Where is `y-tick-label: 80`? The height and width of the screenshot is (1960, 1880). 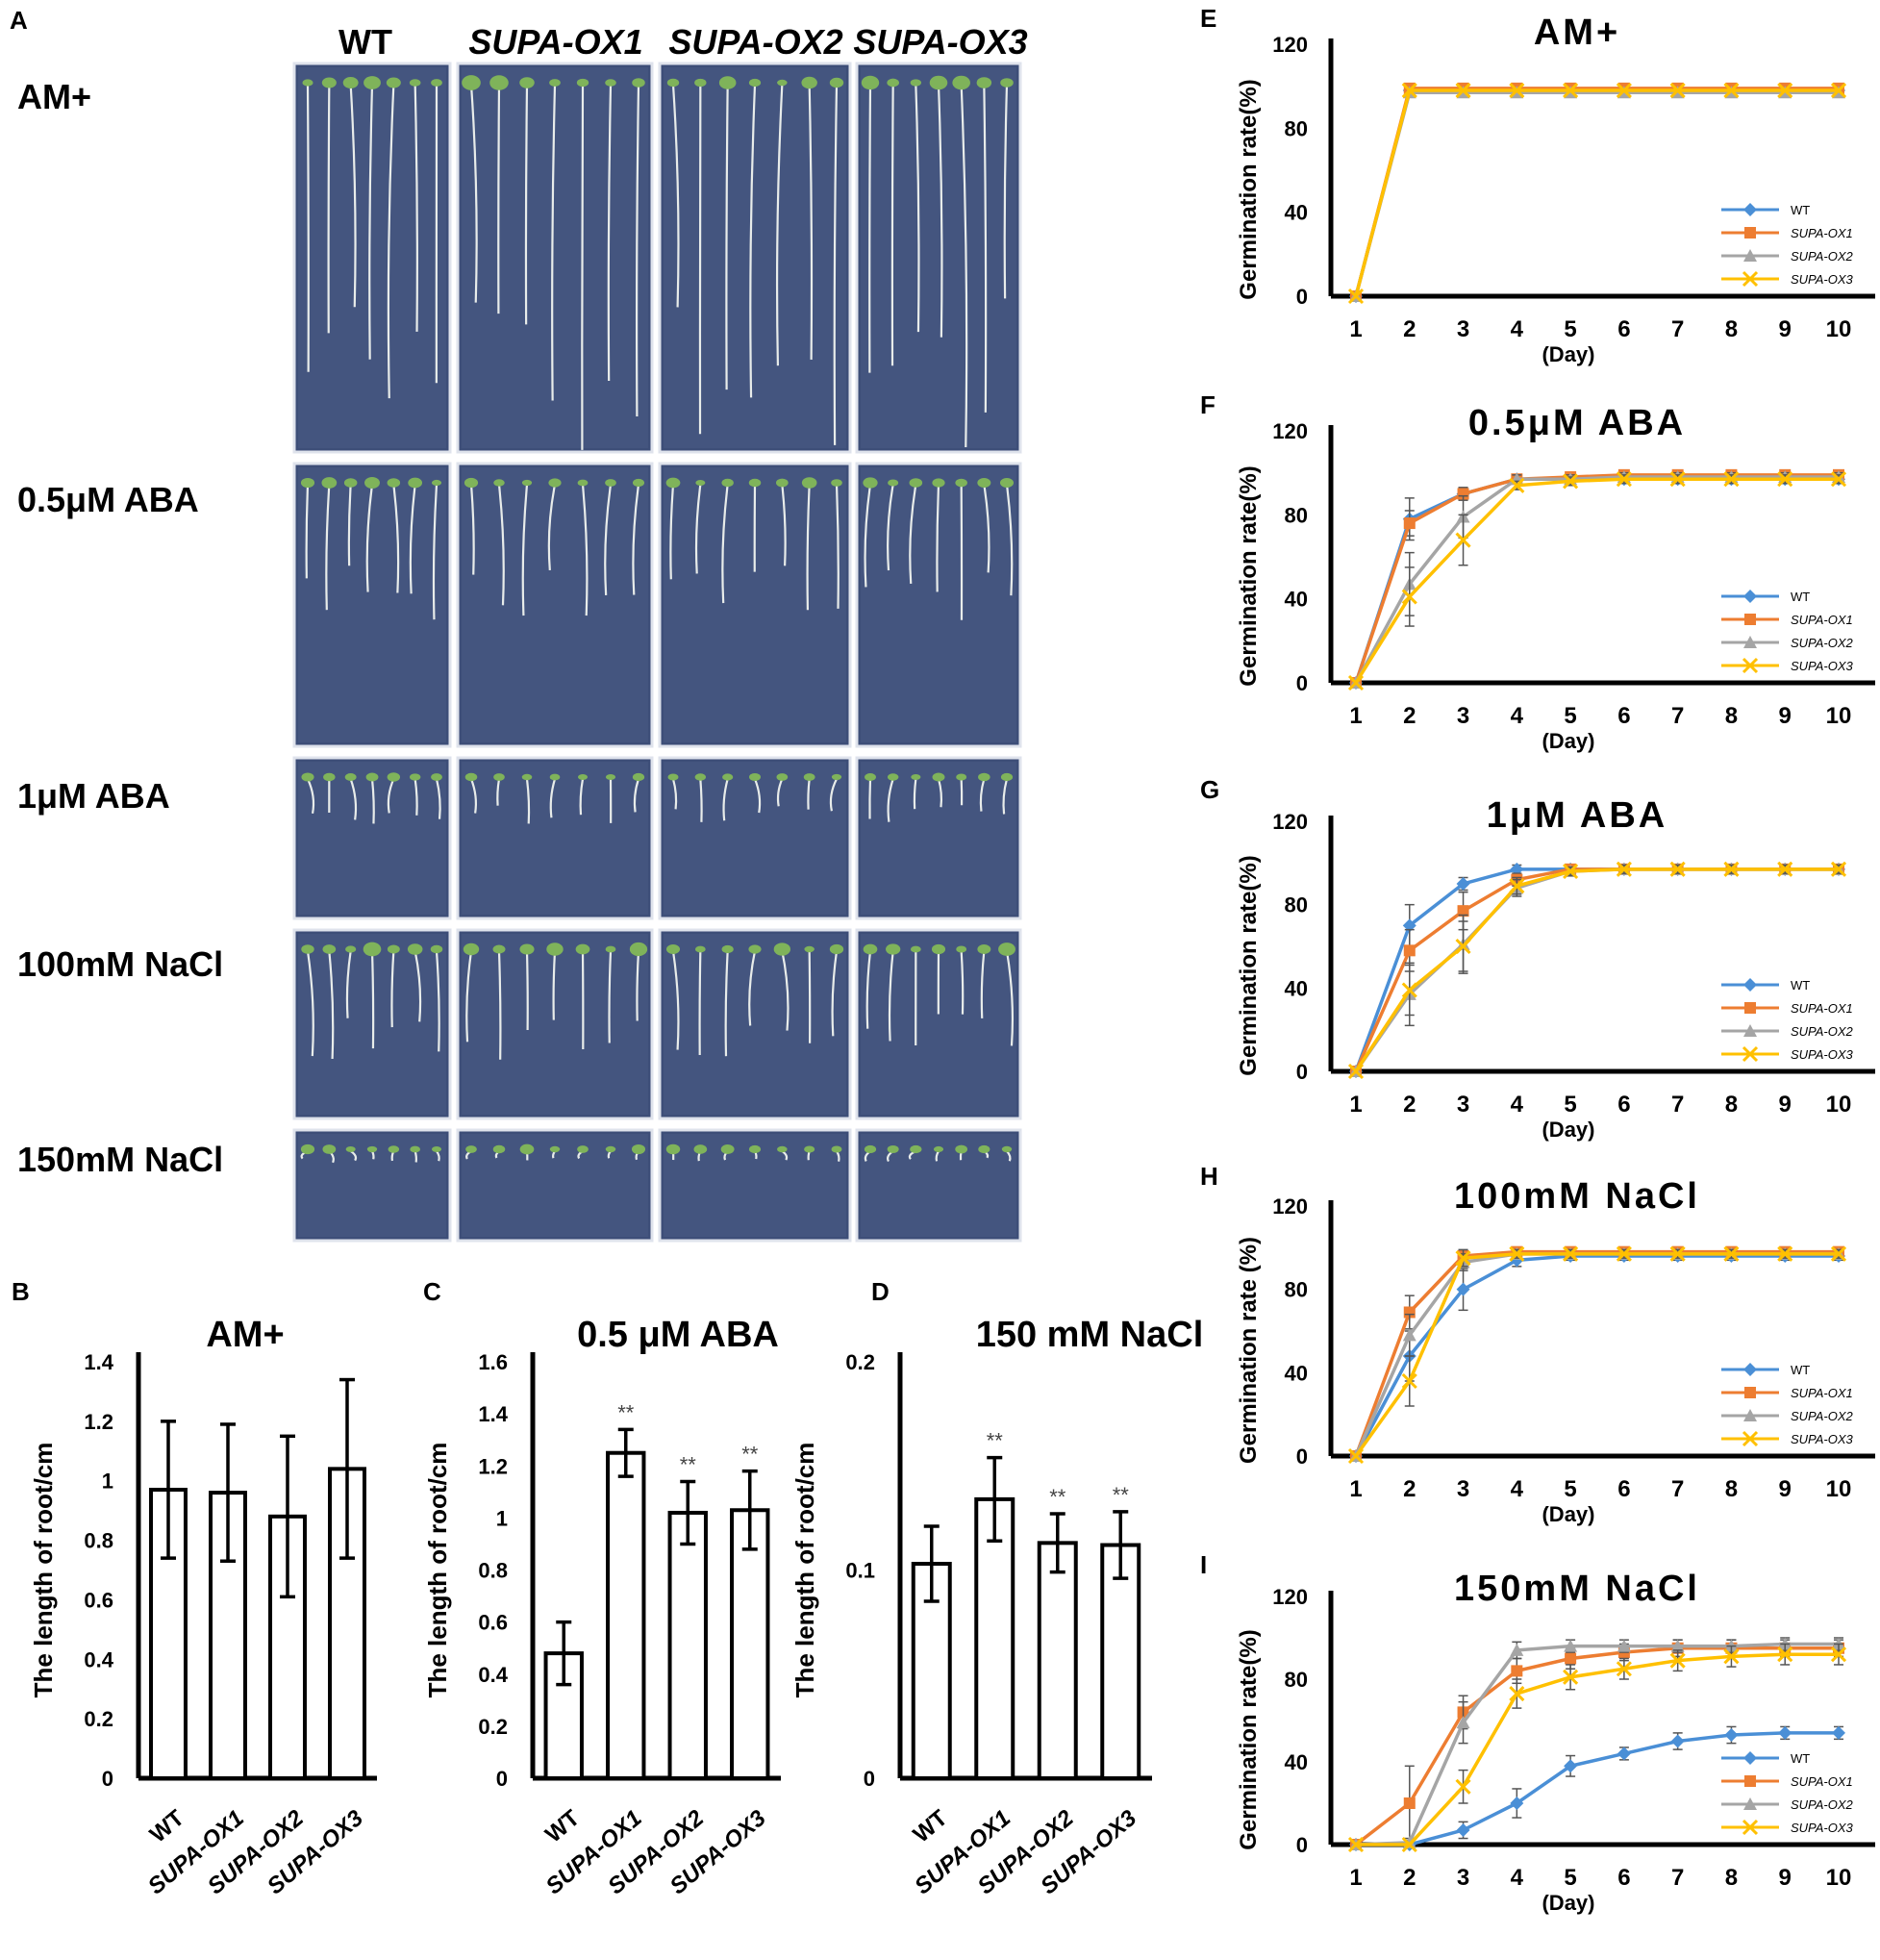 y-tick-label: 80 is located at coordinates (1297, 905).